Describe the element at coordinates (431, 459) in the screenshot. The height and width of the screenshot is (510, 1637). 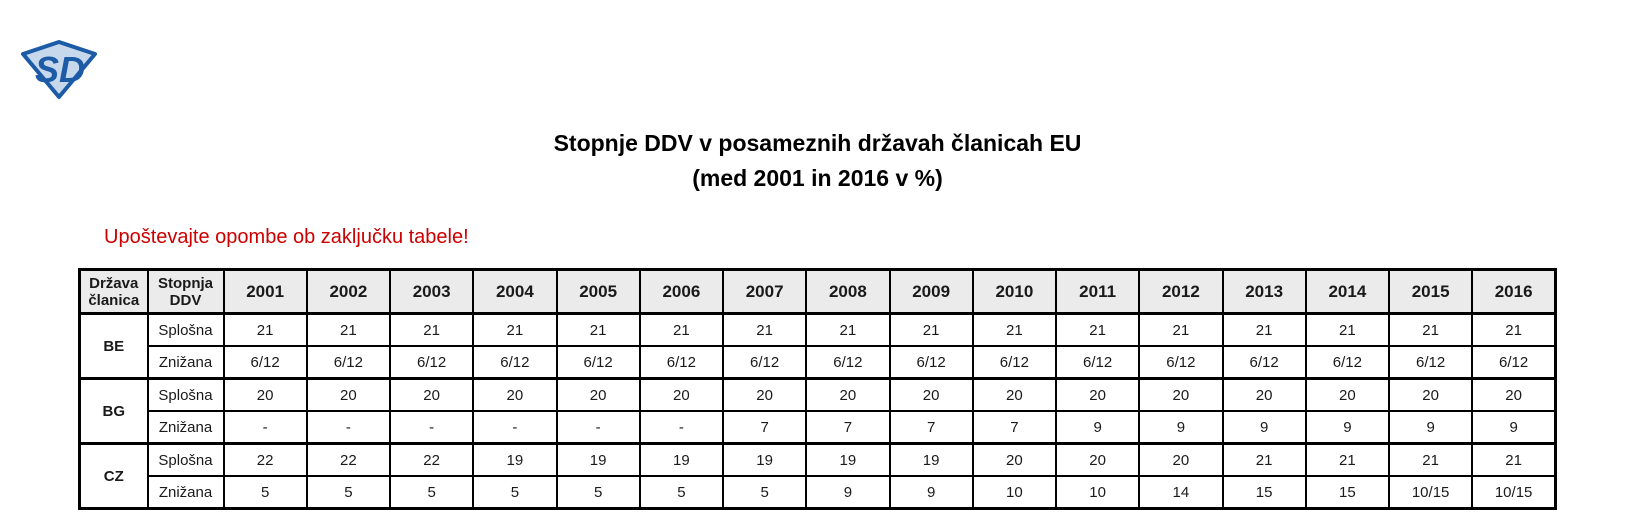
I see `value-cz-standard-2003: 22` at that location.